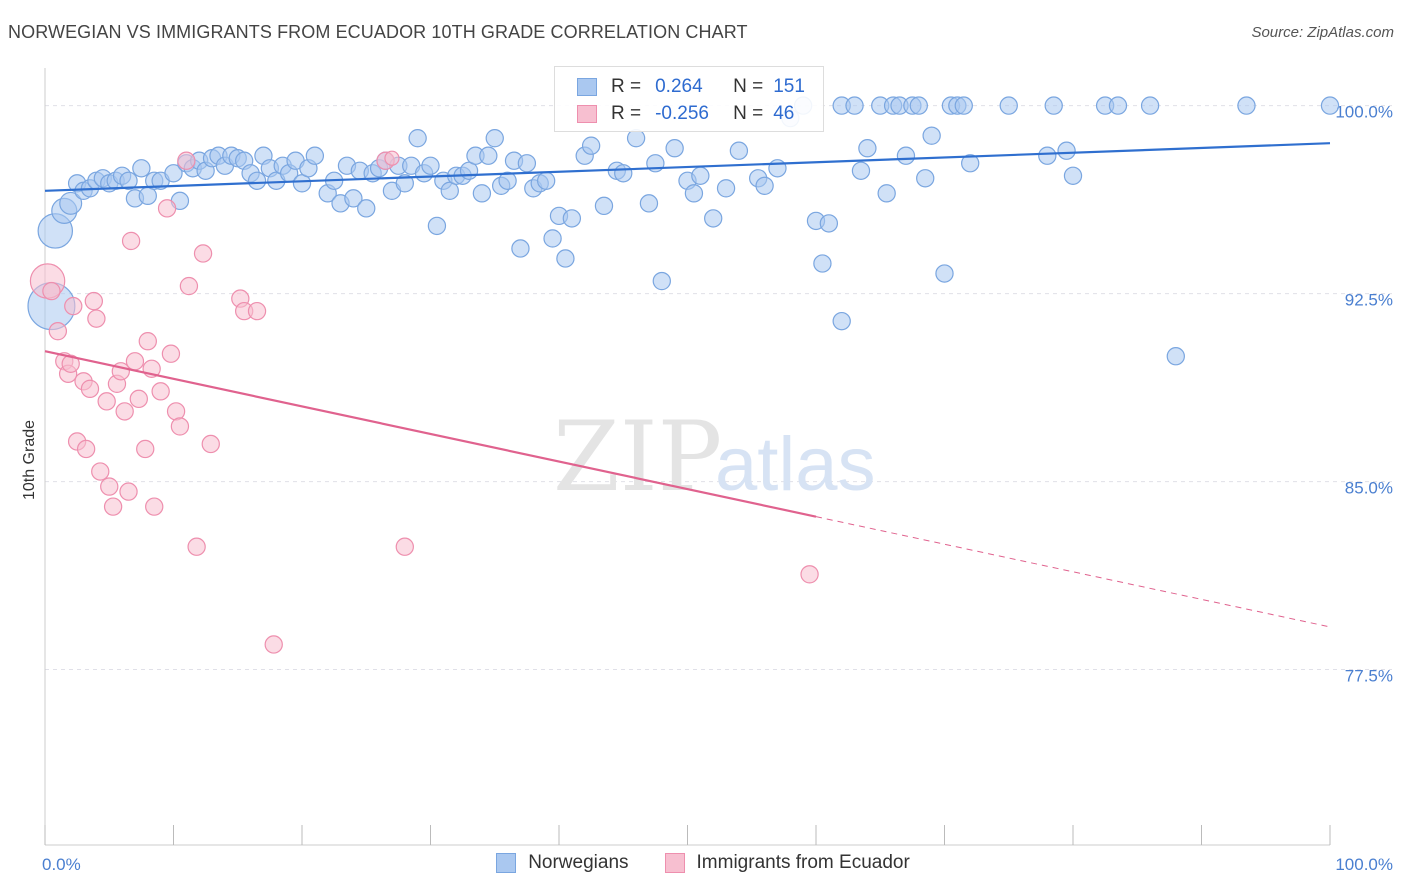 This screenshot has height=892, width=1406. What do you see at coordinates (691, 87) in the screenshot?
I see `legend-row-norwegians: R = 0.264 N = 151` at bounding box center [691, 87].